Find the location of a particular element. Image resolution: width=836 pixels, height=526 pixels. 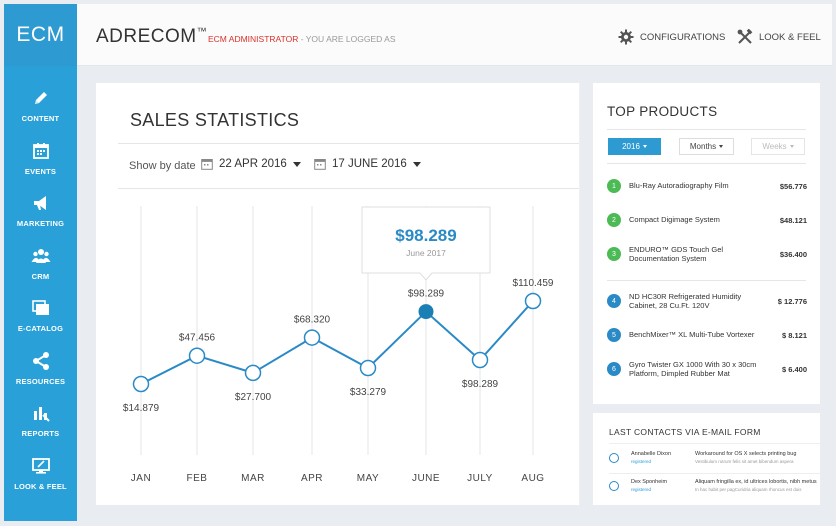

product-item: 2 Compact Digimage System $48.121 is located at coordinates (707, 220).